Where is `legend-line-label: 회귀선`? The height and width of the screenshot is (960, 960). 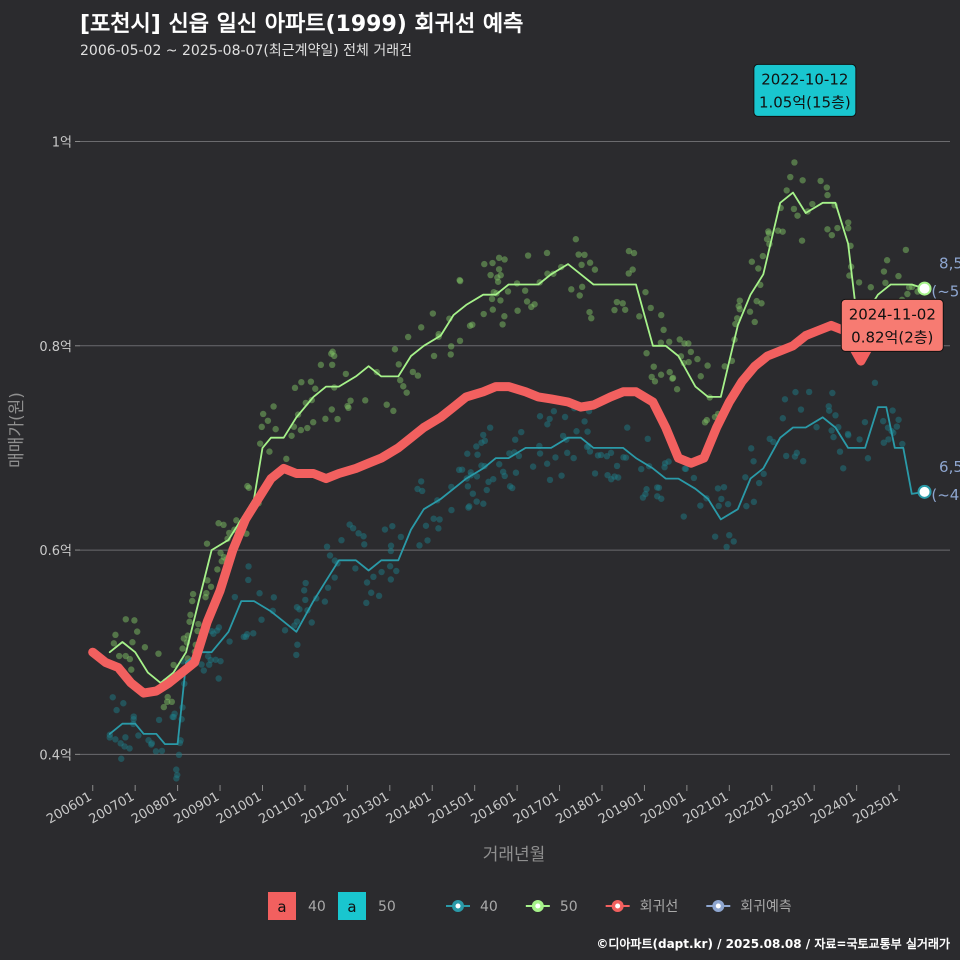 legend-line-label: 회귀선 is located at coordinates (659, 907).